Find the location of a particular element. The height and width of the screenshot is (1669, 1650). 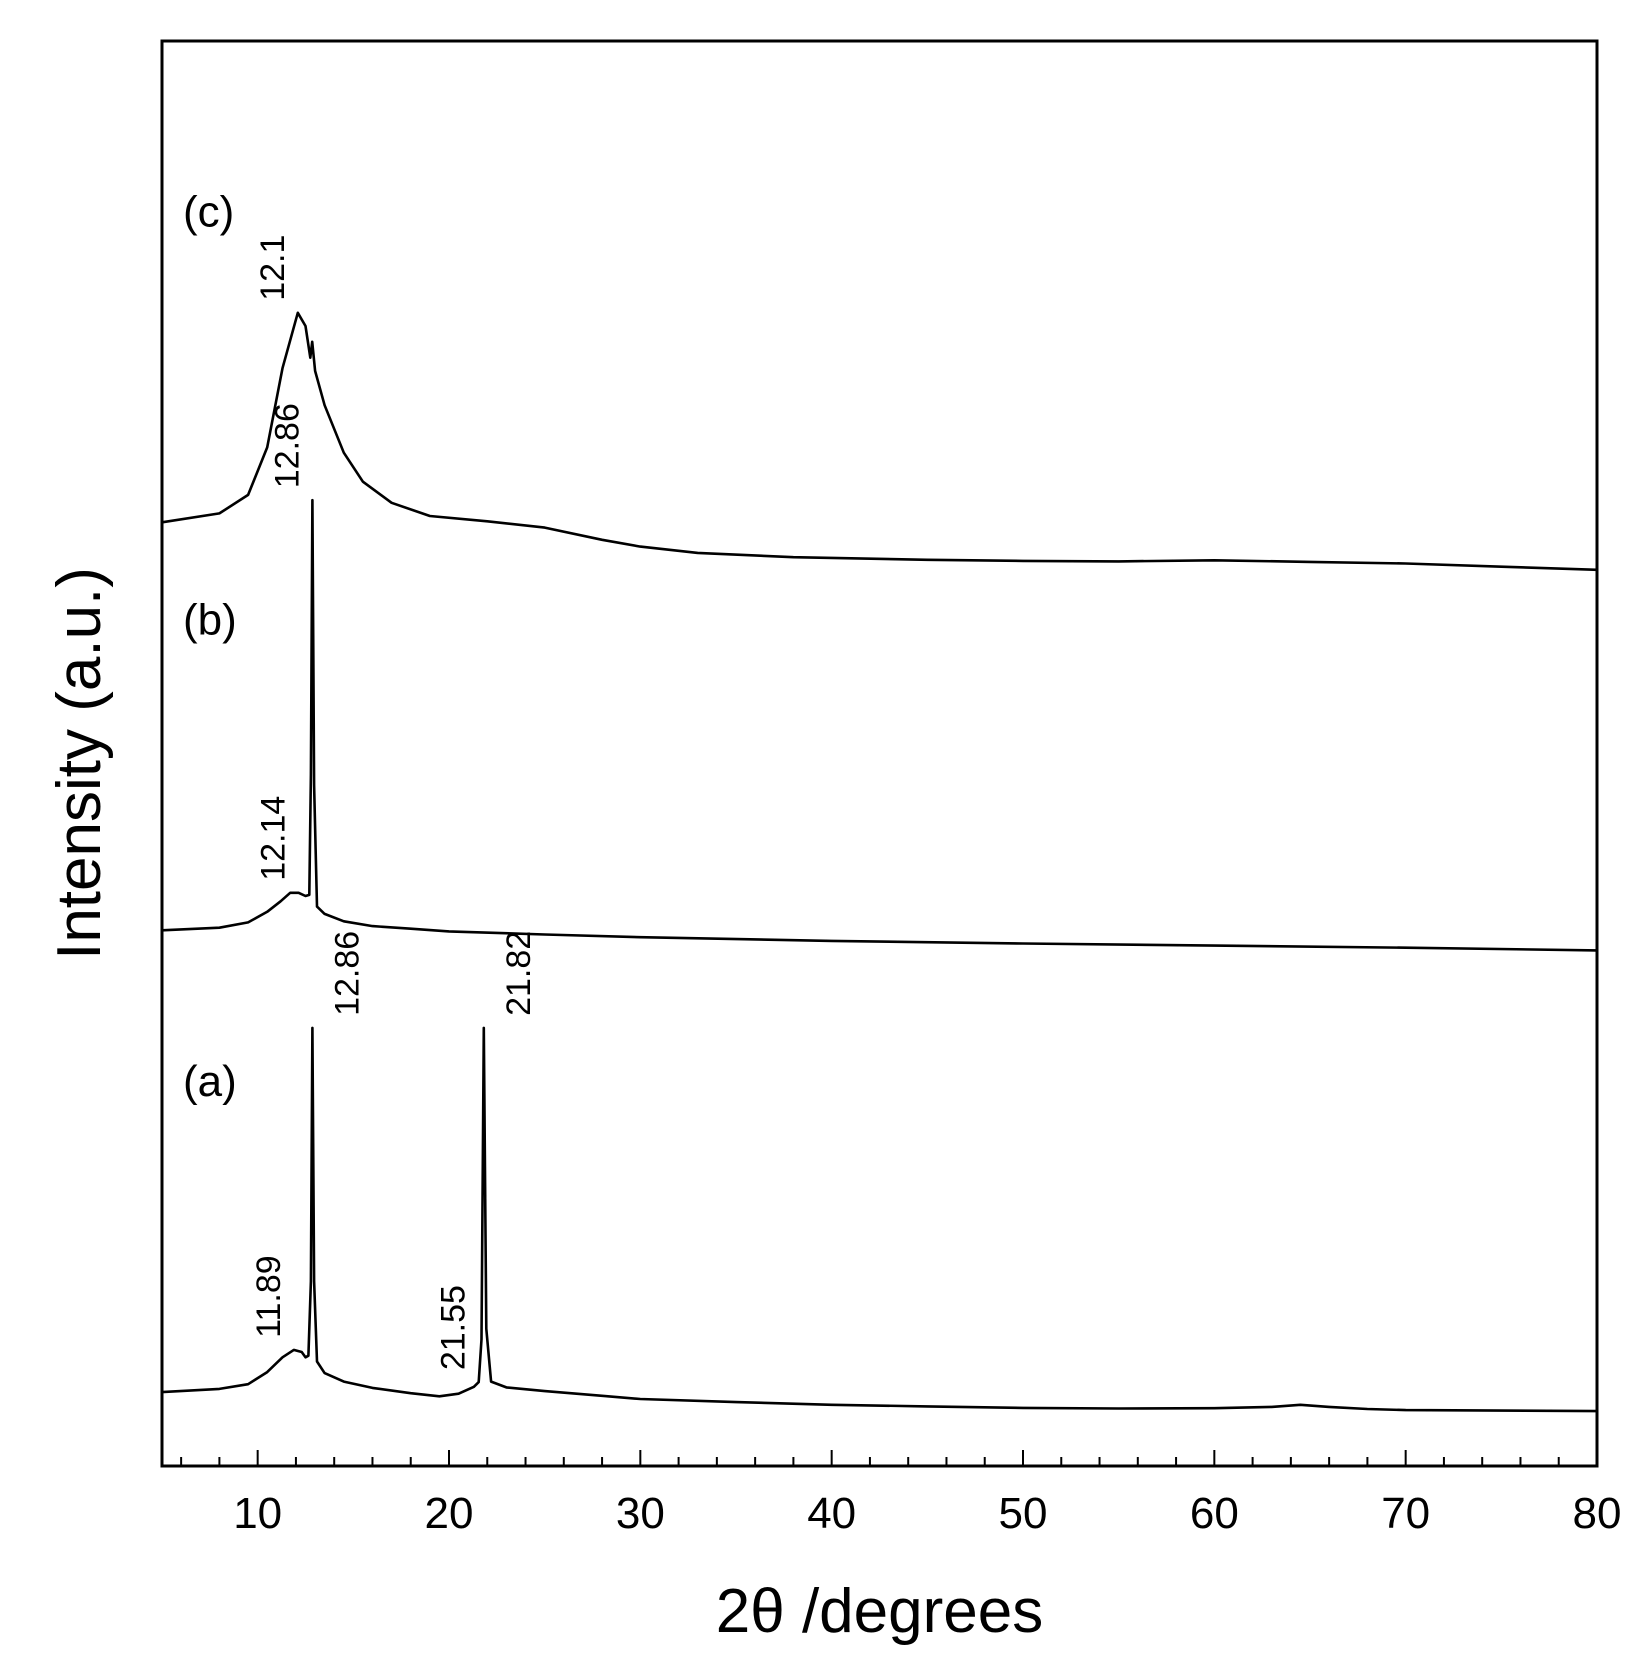

x-axis-title: 2θ /degrees is located at coordinates (879, 1611).